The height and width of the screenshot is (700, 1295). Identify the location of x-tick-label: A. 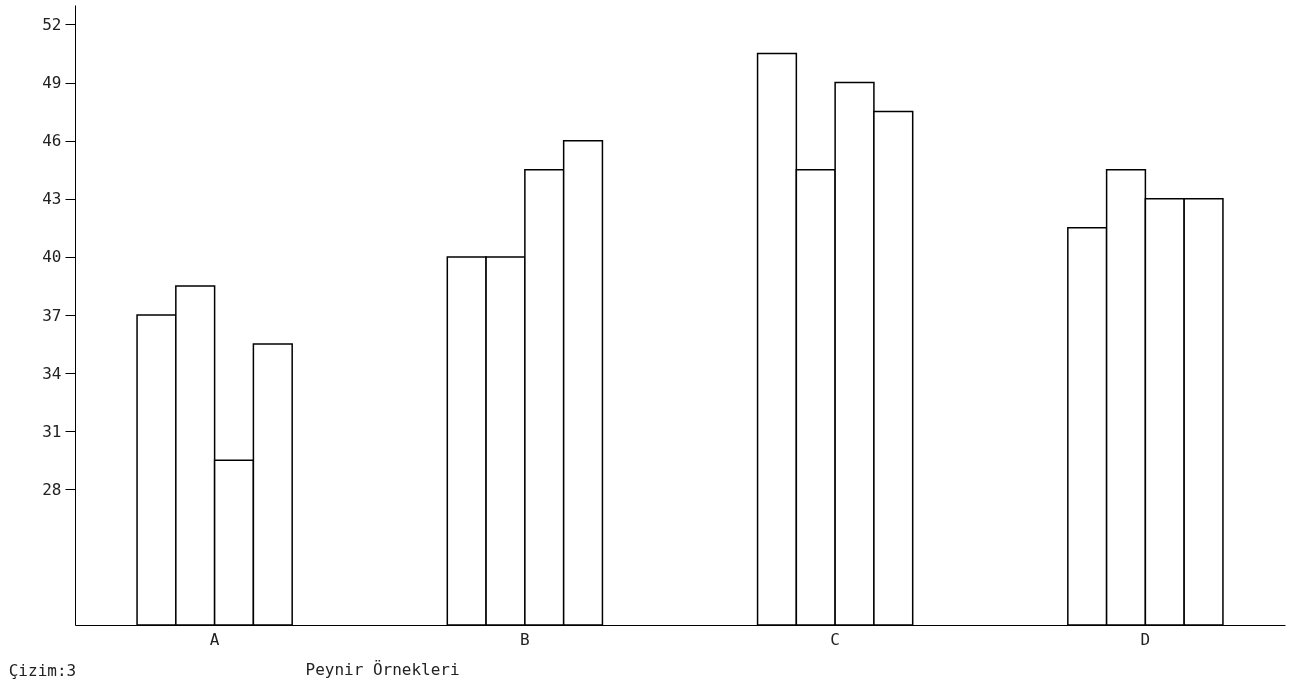
(214, 639).